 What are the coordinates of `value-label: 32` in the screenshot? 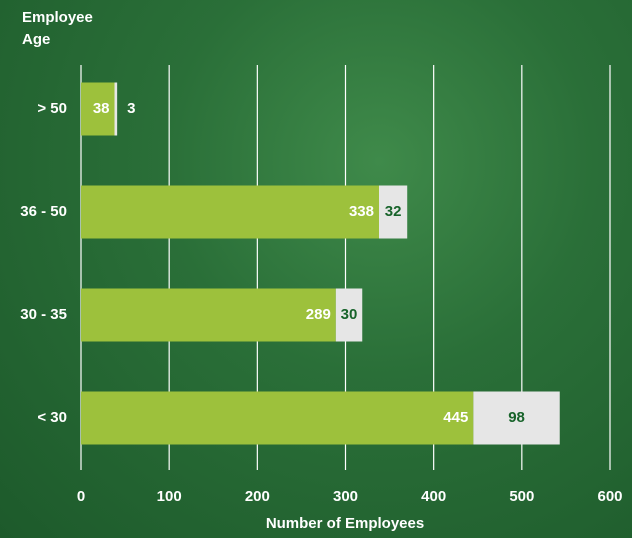 It's located at (393, 211).